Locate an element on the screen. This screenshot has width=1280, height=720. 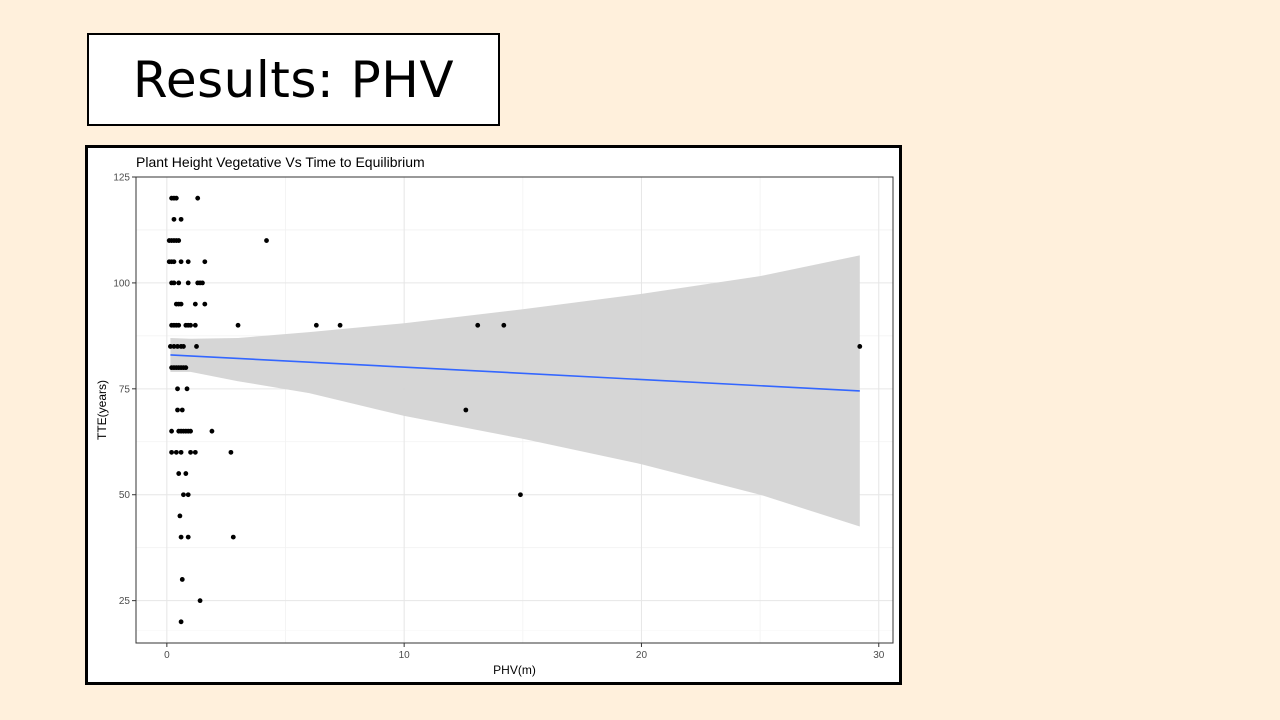
x-tick-label: 0 is located at coordinates (167, 655).